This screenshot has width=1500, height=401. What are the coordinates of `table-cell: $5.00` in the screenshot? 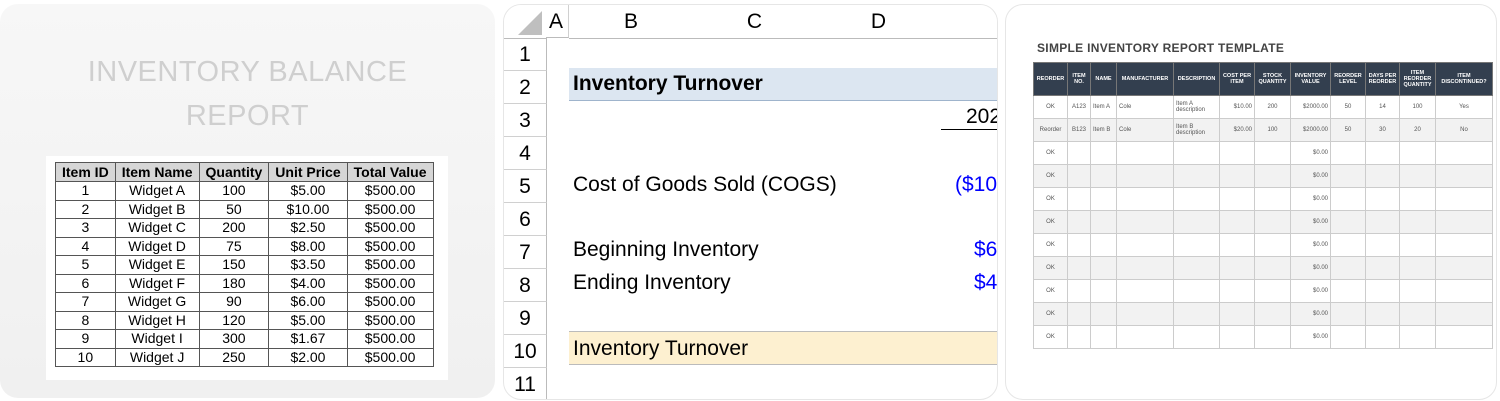 It's located at (308, 320).